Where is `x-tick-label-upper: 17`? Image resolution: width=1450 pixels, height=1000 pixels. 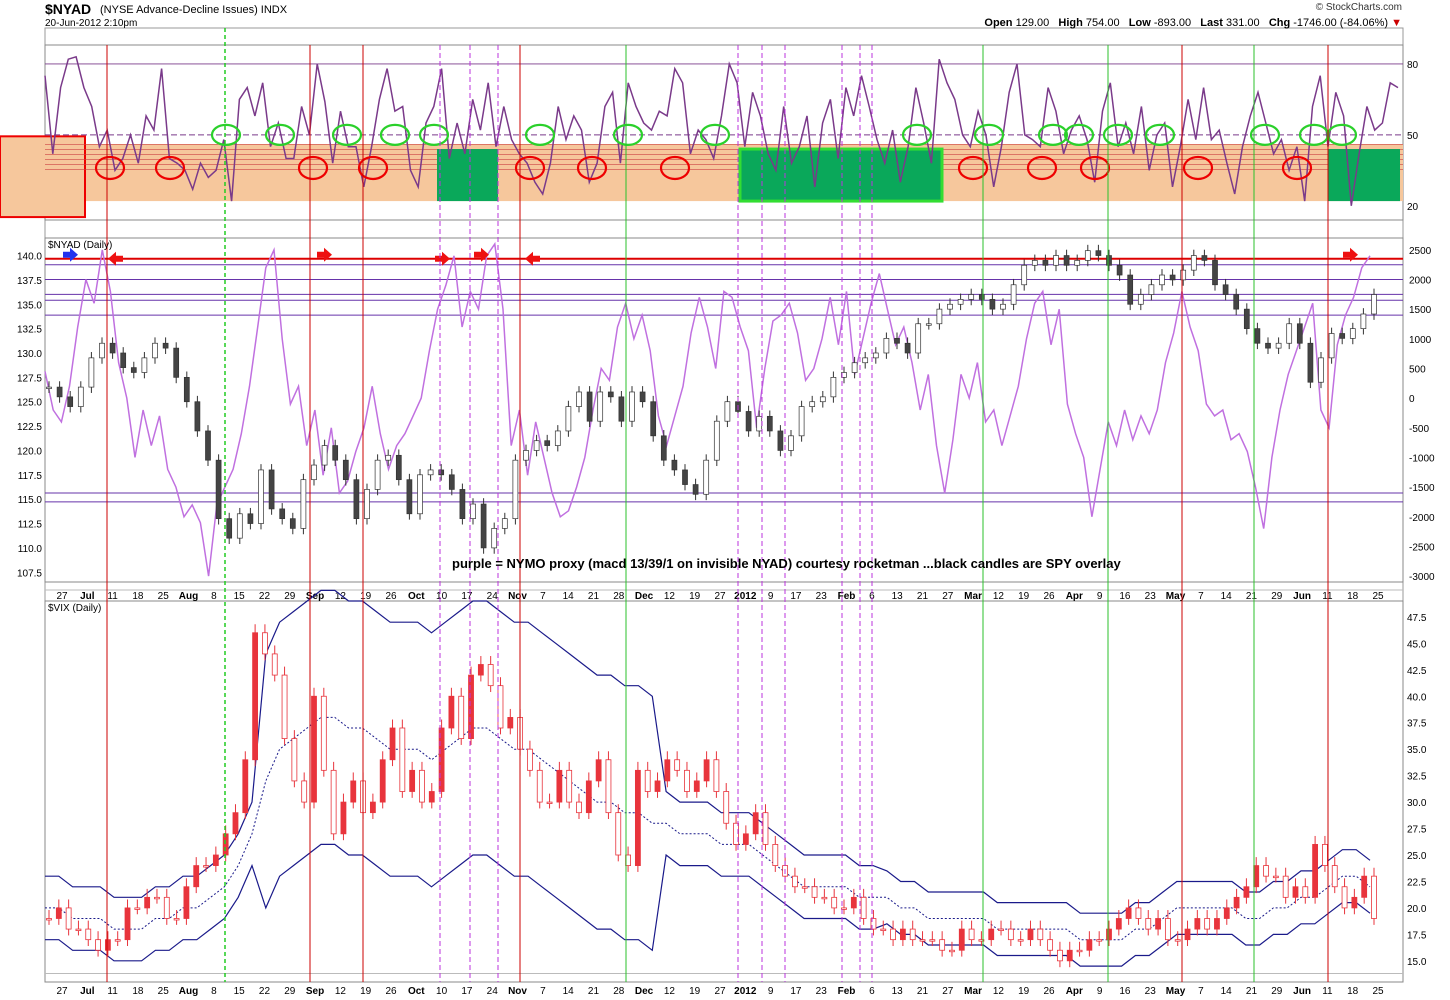
x-tick-label-upper: 17 is located at coordinates (796, 596).